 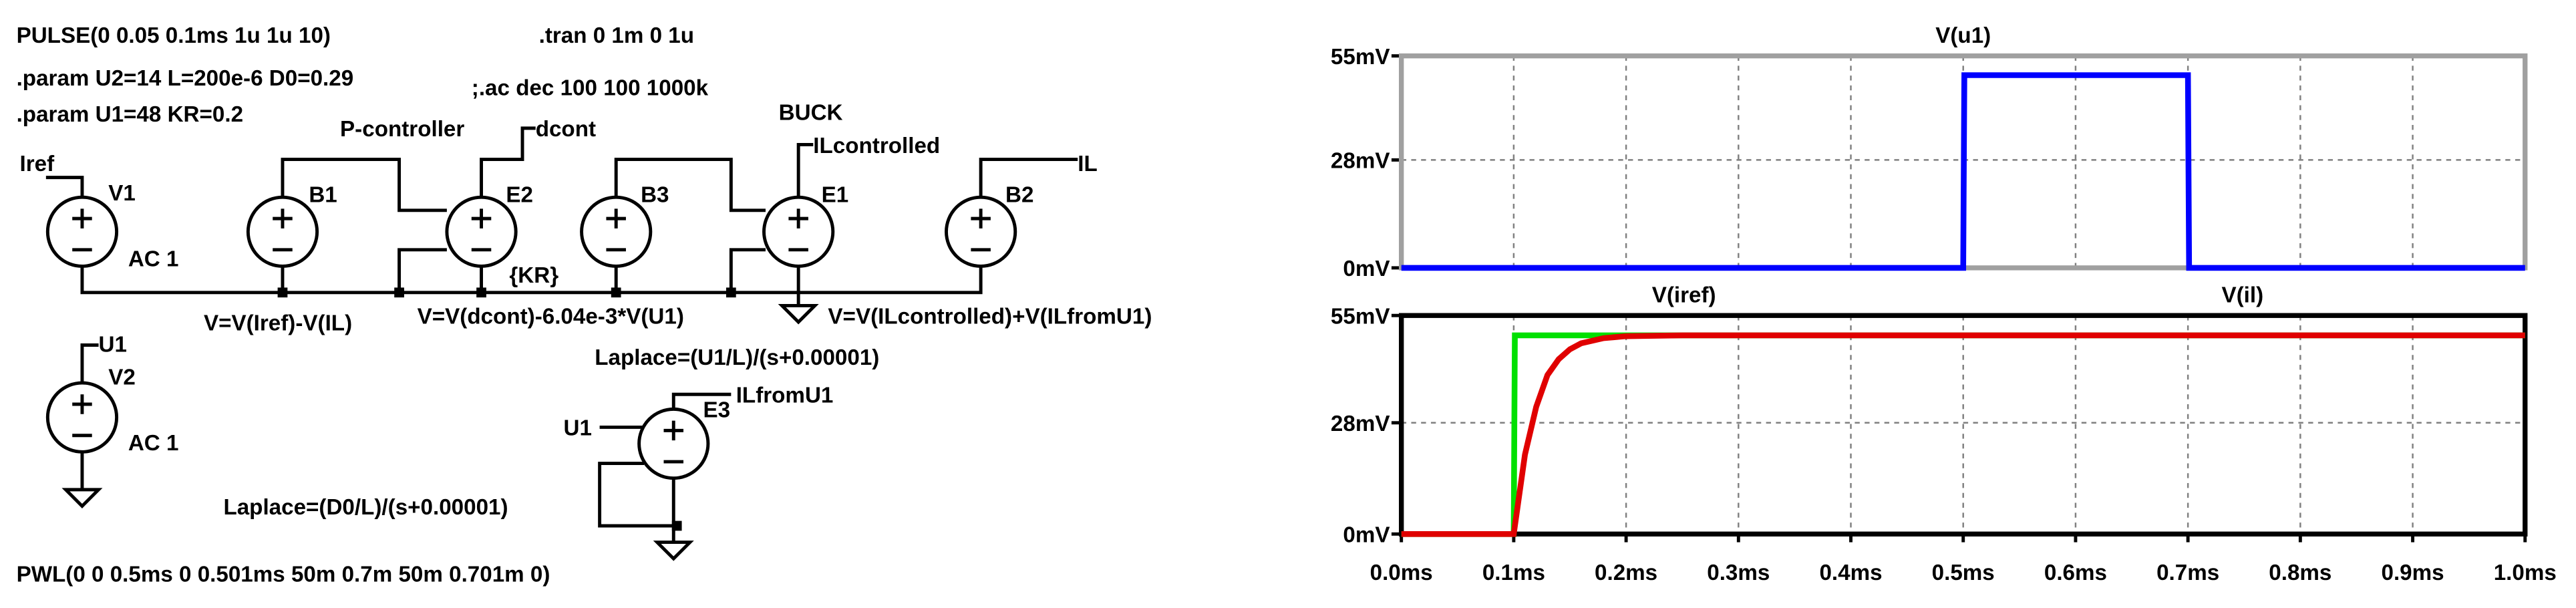 I want to click on component-name: B2, so click(x=1019, y=195).